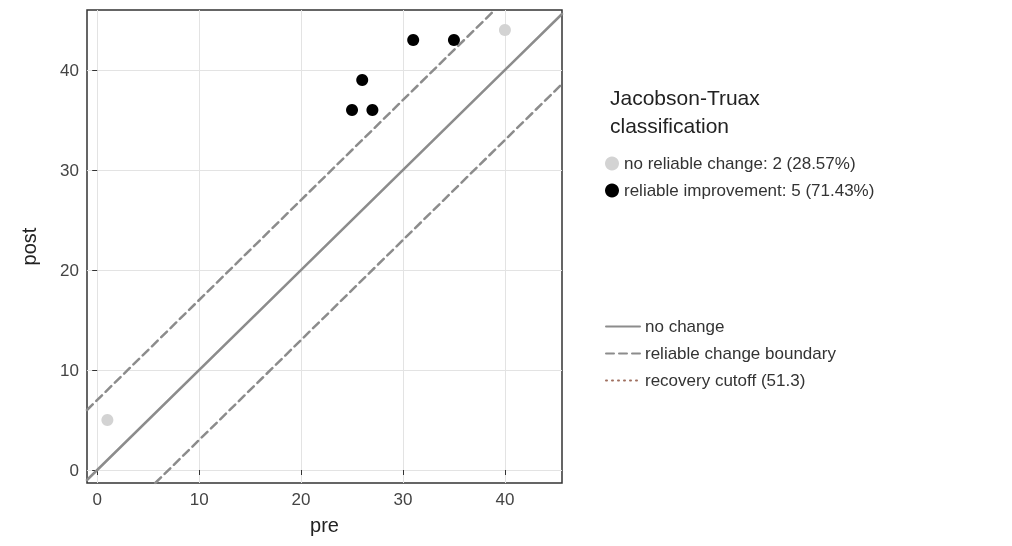 This screenshot has height=546, width=1012. Describe the element at coordinates (199, 499) in the screenshot. I see `x-tick-label: 10` at that location.